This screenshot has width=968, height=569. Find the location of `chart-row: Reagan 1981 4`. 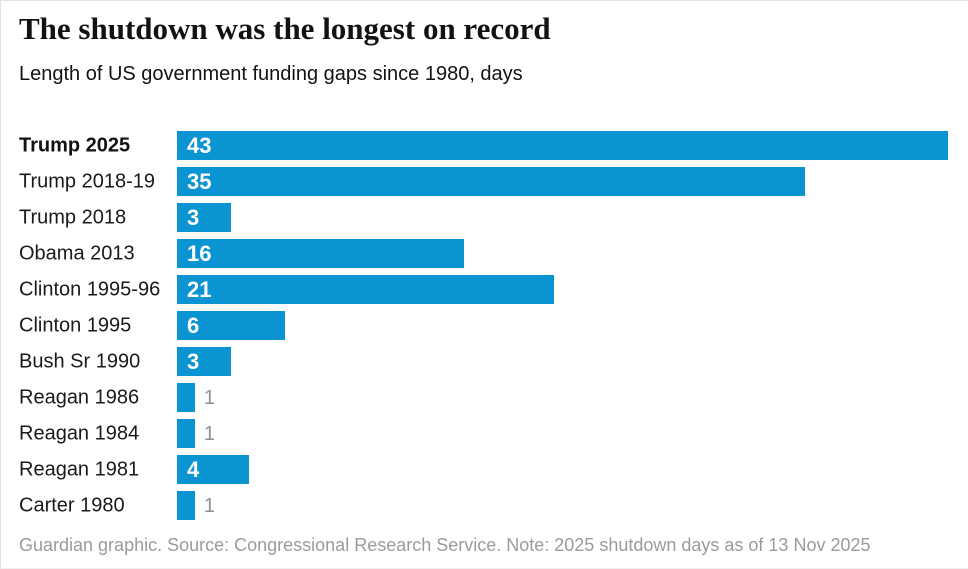

chart-row: Reagan 1981 4 is located at coordinates (484, 470).